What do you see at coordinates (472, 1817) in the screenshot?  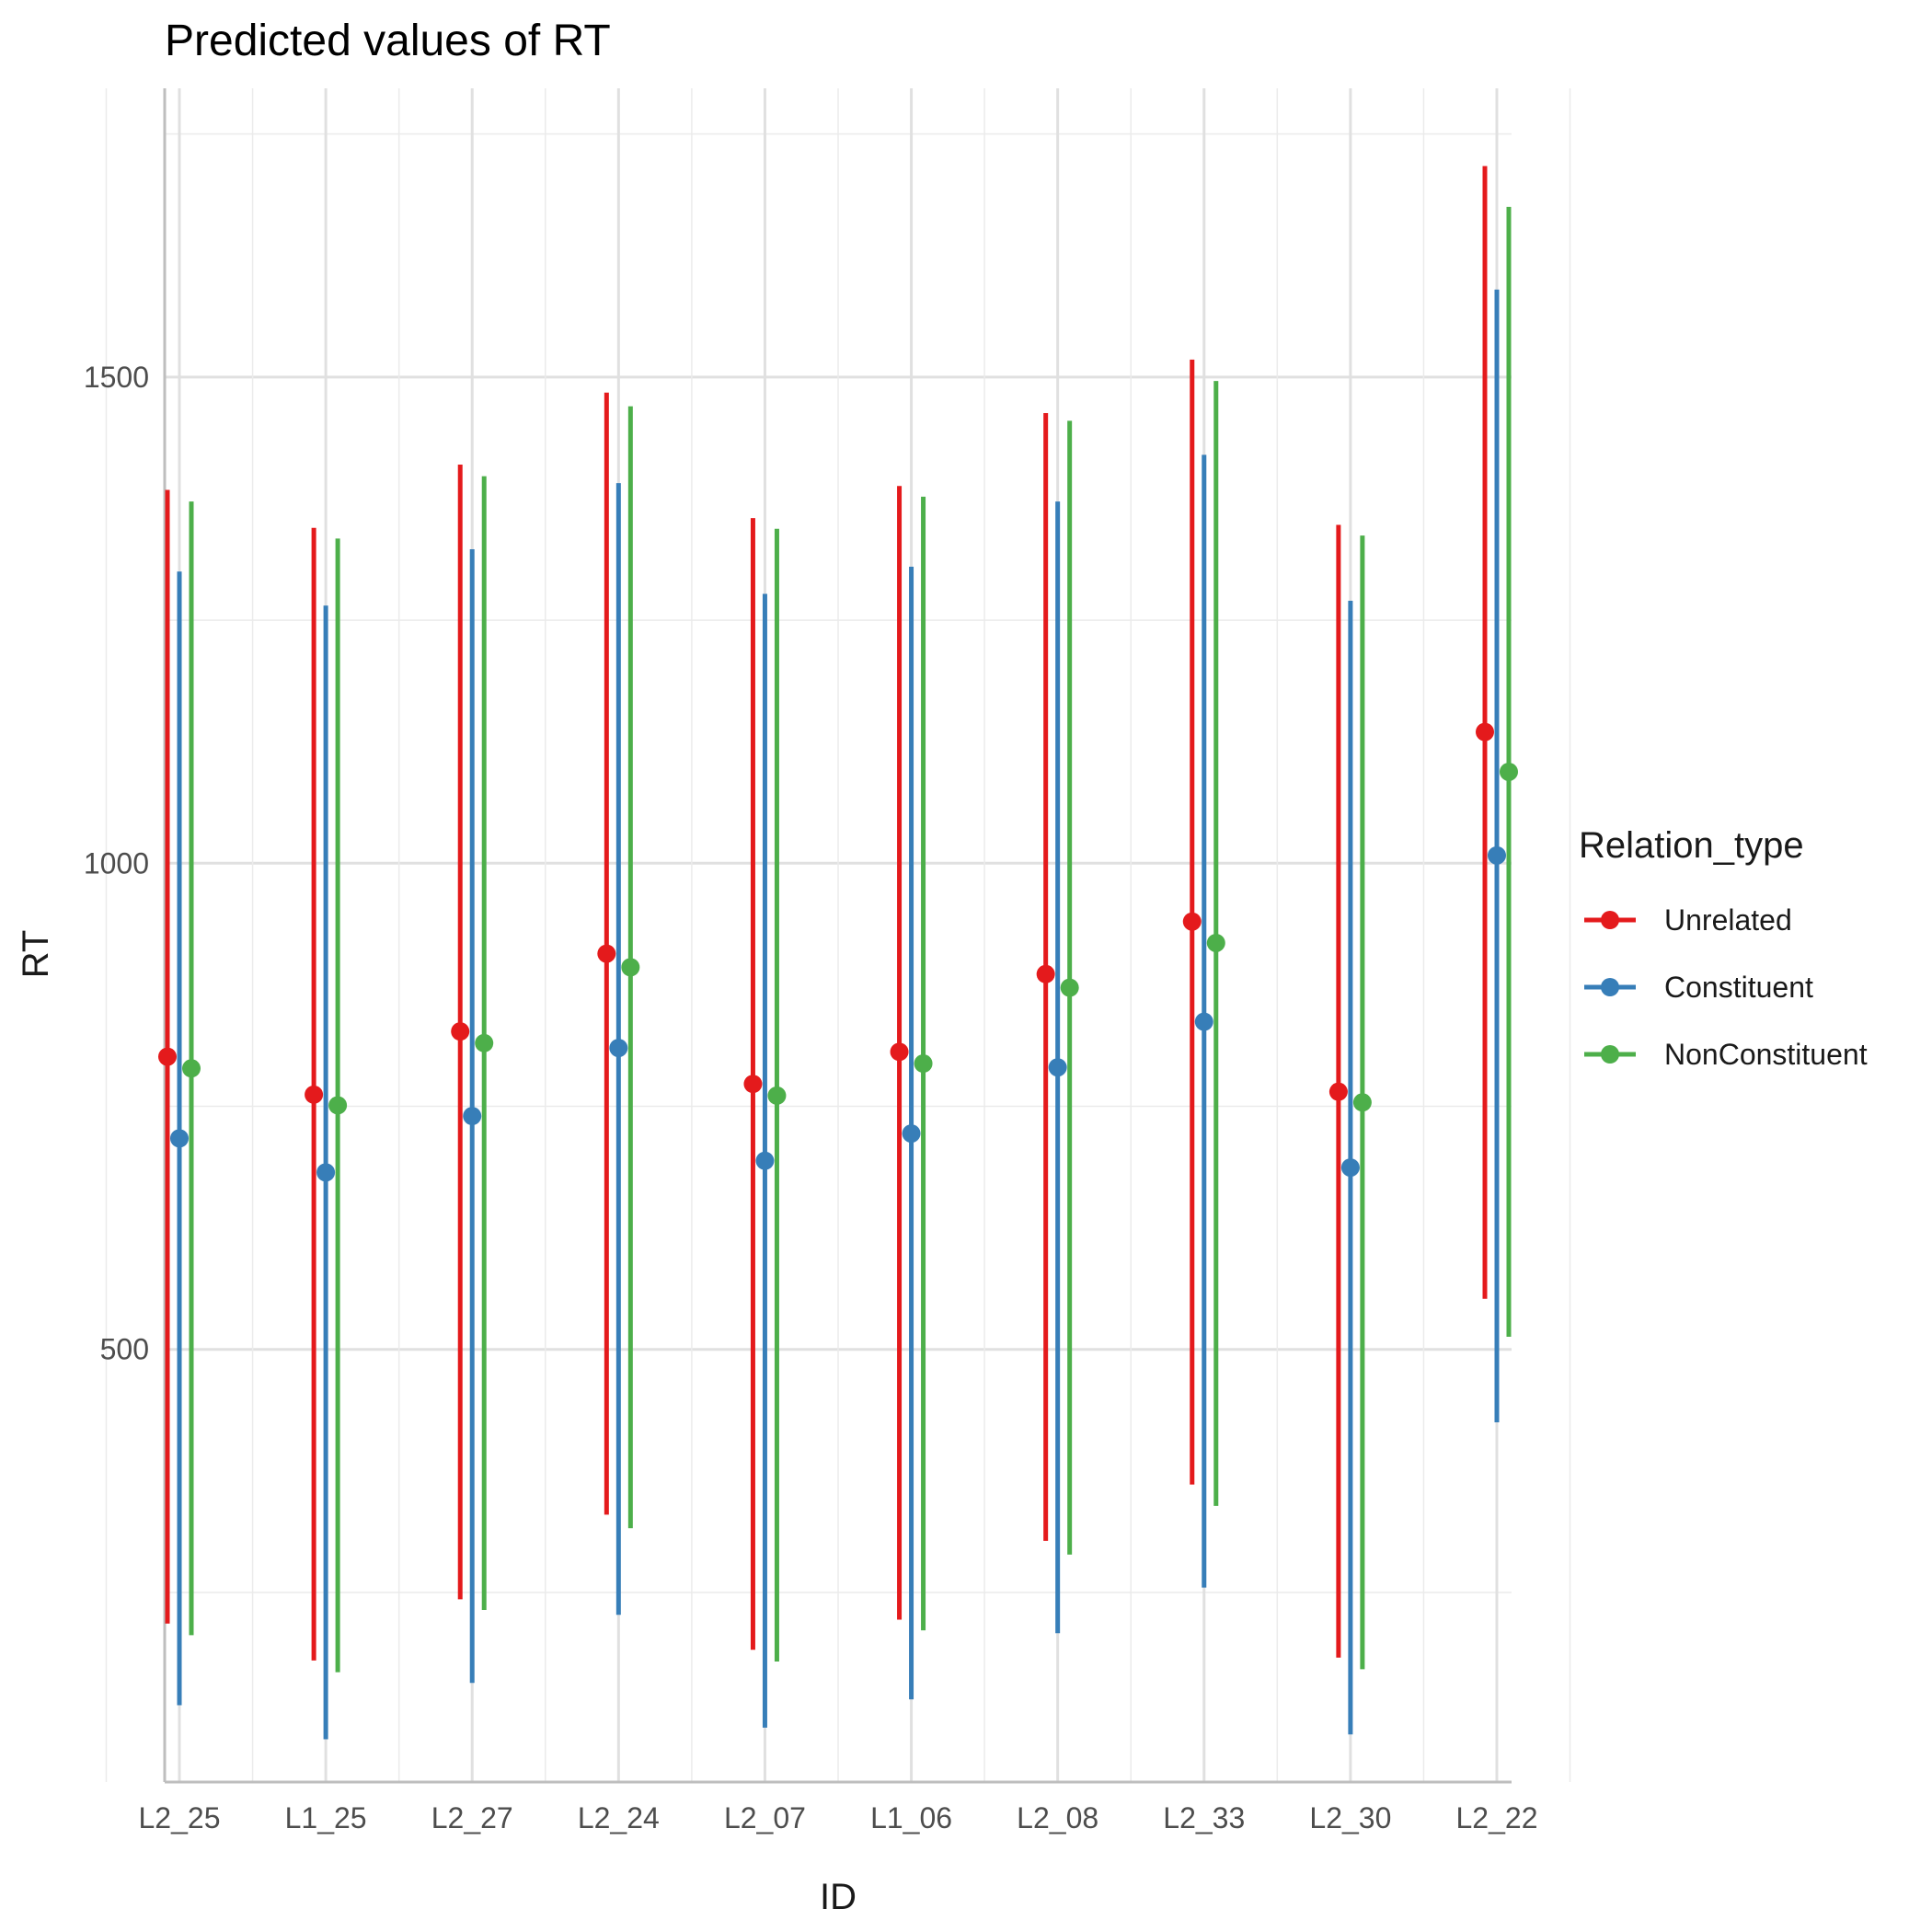 I see `x-tick-label: L2_27` at bounding box center [472, 1817].